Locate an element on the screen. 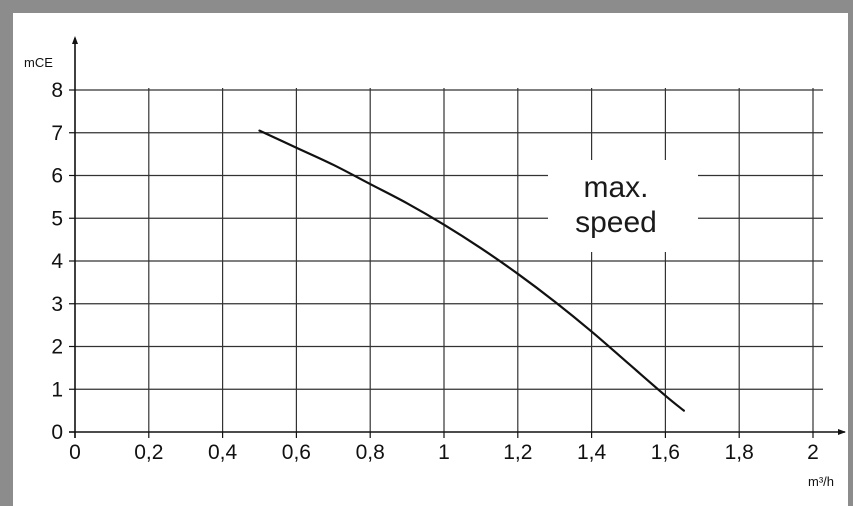 The width and height of the screenshot is (853, 506). y-tick-label: 6 is located at coordinates (57, 176).